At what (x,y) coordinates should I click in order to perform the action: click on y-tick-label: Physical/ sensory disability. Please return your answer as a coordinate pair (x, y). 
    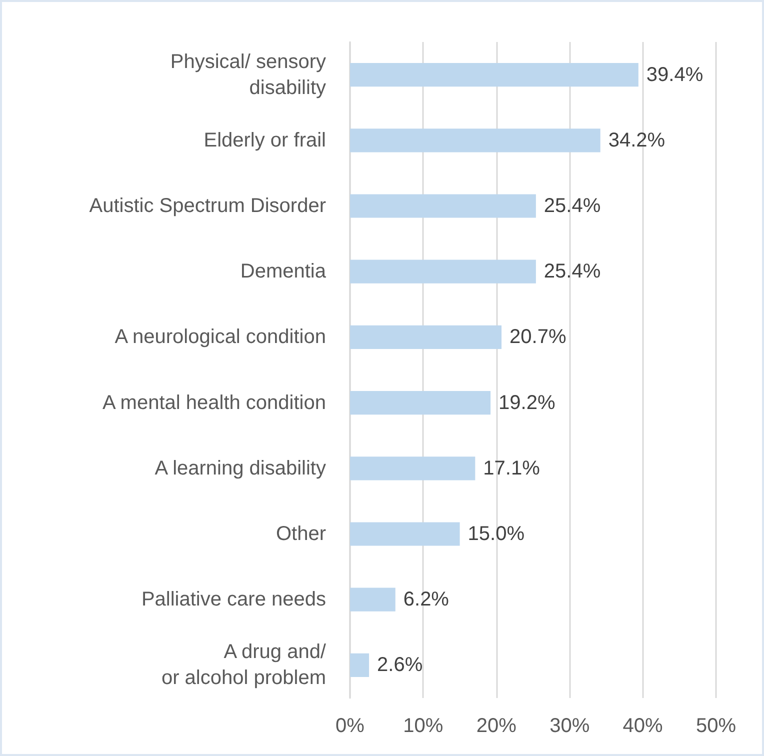
    Looking at the image, I should click on (248, 74).